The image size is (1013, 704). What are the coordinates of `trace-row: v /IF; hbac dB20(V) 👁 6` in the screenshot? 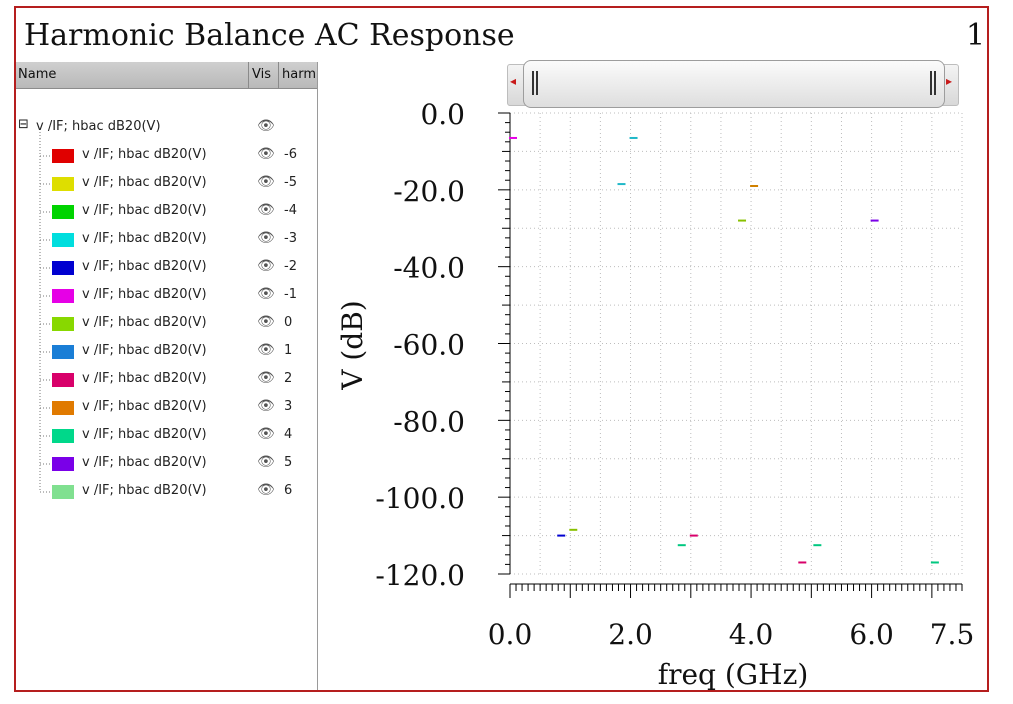 It's located at (166, 491).